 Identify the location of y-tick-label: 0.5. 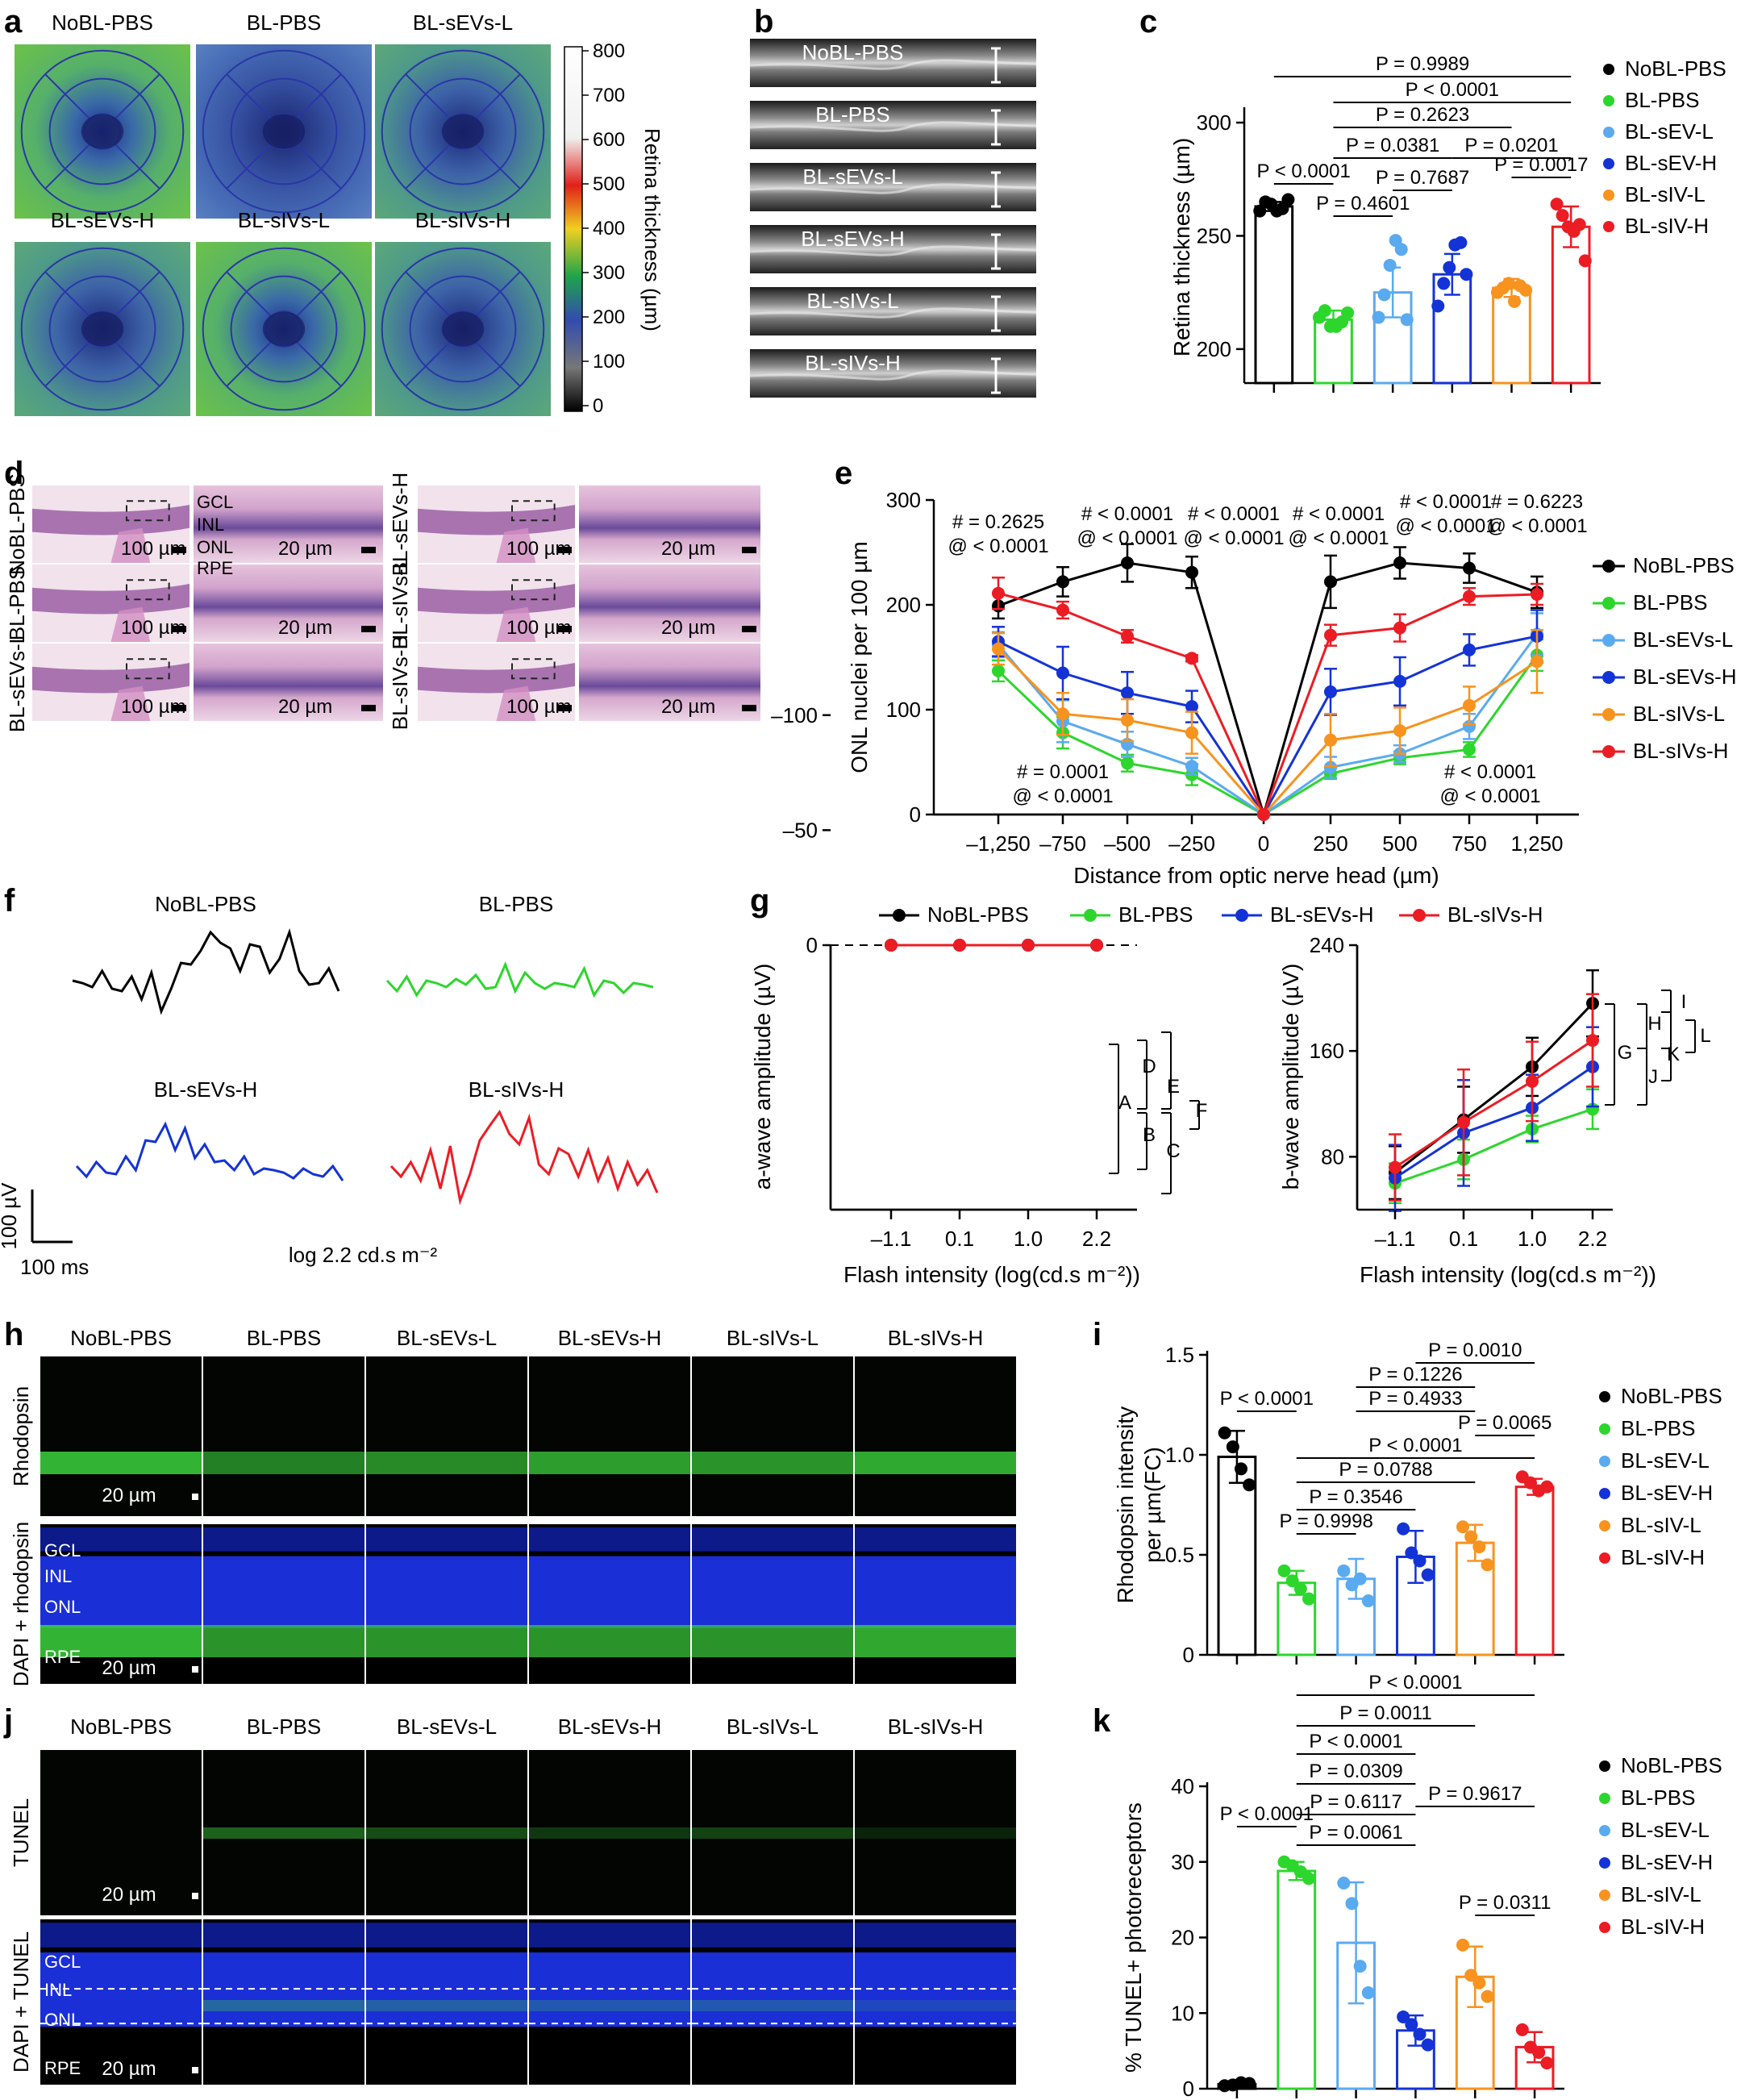
(1179, 1555).